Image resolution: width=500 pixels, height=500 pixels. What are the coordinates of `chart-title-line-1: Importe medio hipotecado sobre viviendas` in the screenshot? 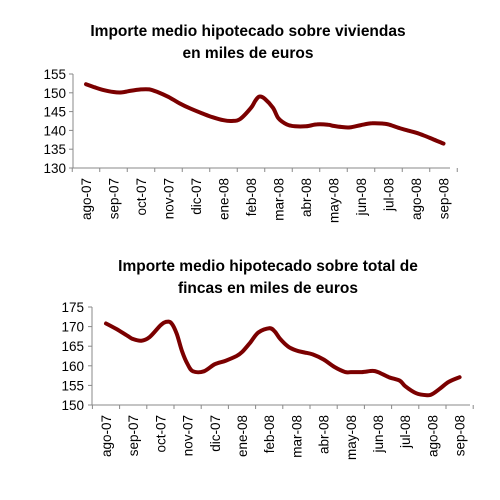 It's located at (247, 31).